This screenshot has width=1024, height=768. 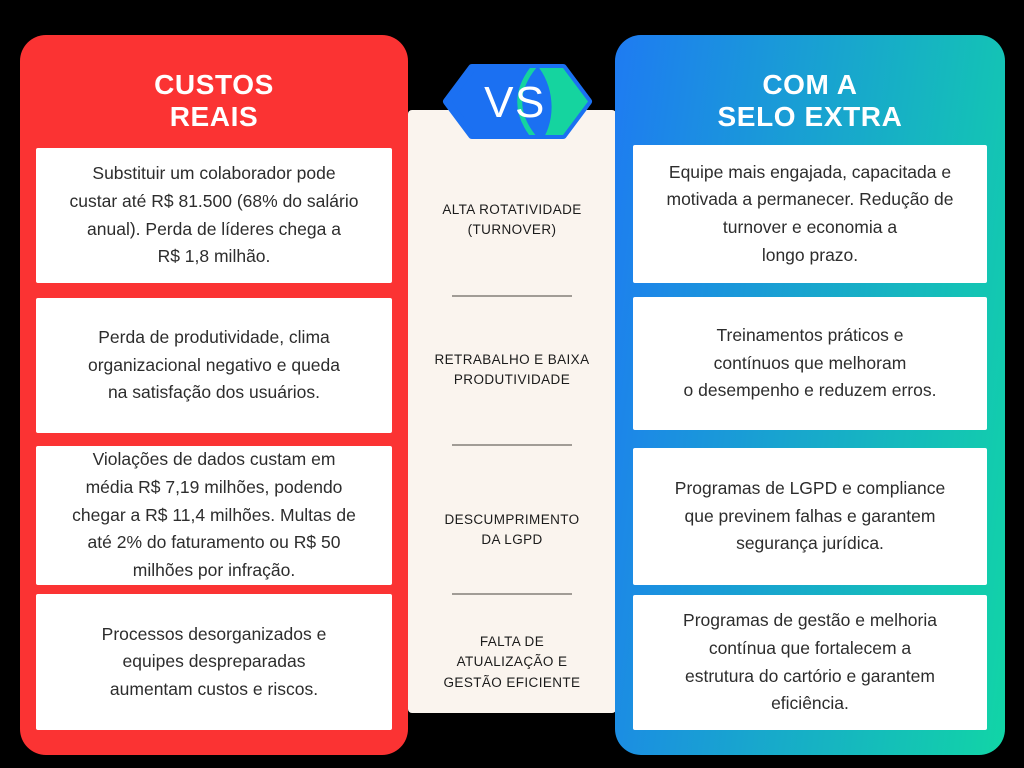 What do you see at coordinates (512, 530) in the screenshot?
I see `category-label-lgpd: DESCUMPRIMENTO DA LGPD` at bounding box center [512, 530].